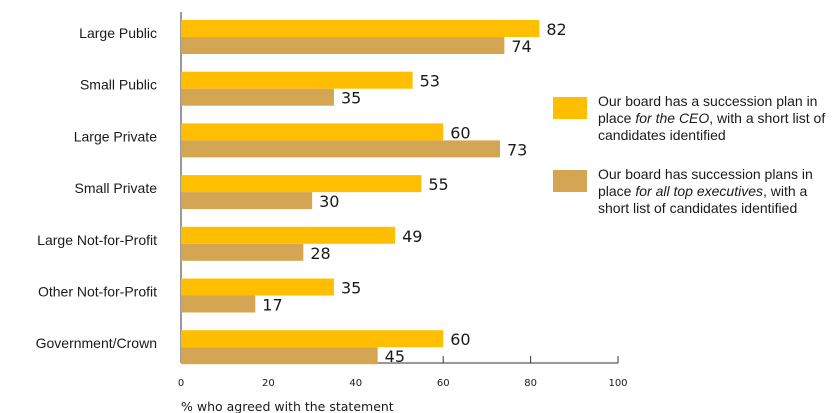 Image resolution: width=832 pixels, height=413 pixels. Describe the element at coordinates (96, 343) in the screenshot. I see `category-label: Government/Crown` at that location.